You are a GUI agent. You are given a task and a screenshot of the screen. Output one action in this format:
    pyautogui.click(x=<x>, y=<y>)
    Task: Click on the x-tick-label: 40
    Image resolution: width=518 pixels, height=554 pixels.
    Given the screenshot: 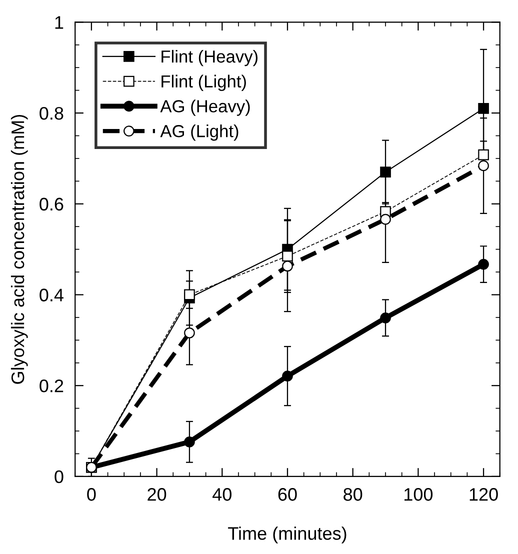 What is the action you would take?
    pyautogui.click(x=222, y=494)
    